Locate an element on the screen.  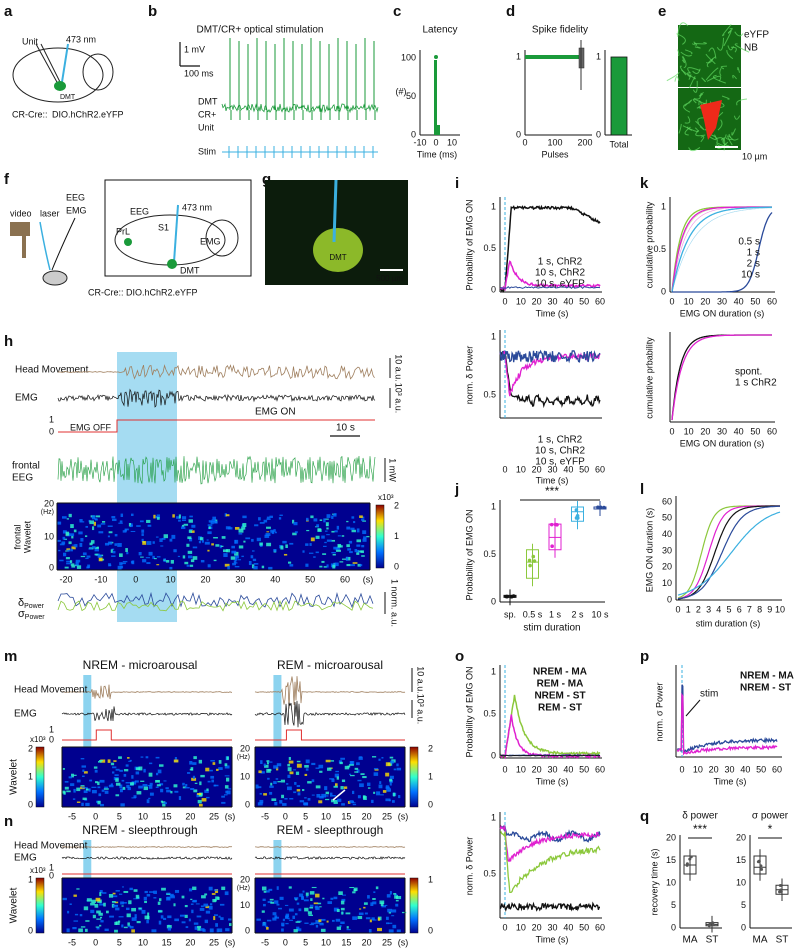
mouse is located at coordinates (55, 278).